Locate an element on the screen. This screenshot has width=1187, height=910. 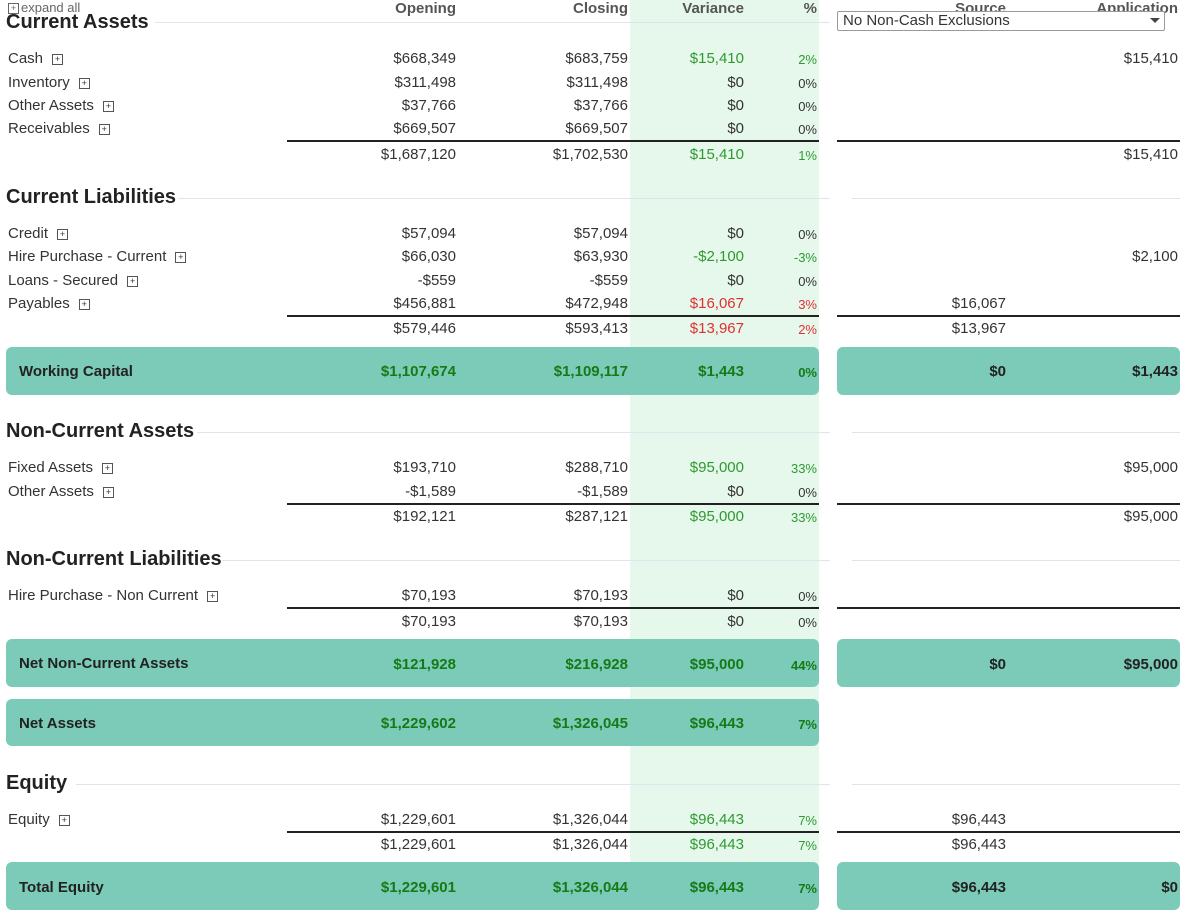
cell-opening: $311,498 is located at coordinates (425, 82).